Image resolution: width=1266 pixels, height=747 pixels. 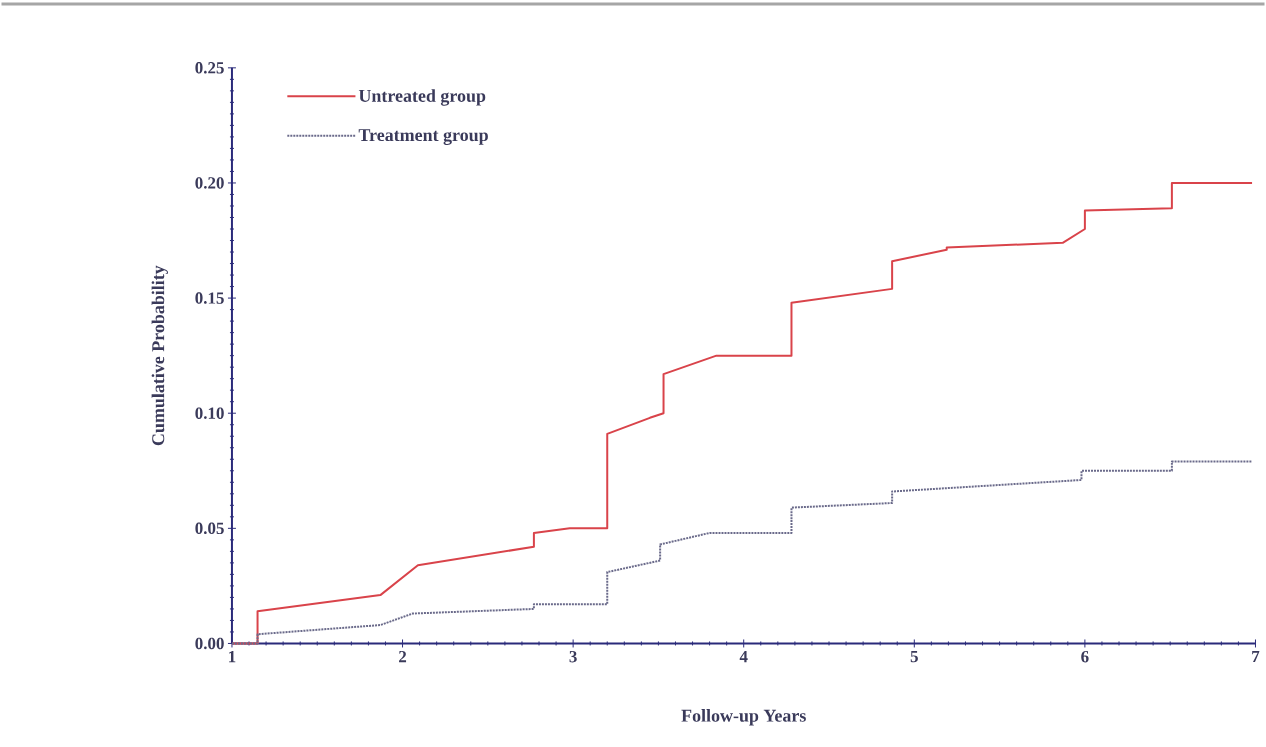 I want to click on y-tick-label: 0.15, so click(x=209, y=298).